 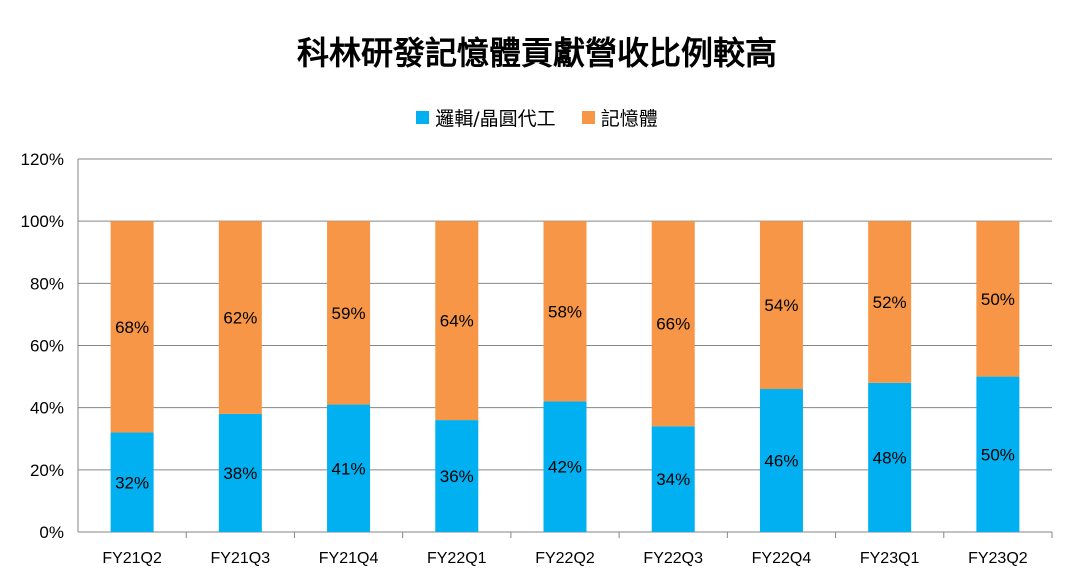 What do you see at coordinates (47, 470) in the screenshot?
I see `y-tick-label: 20%` at bounding box center [47, 470].